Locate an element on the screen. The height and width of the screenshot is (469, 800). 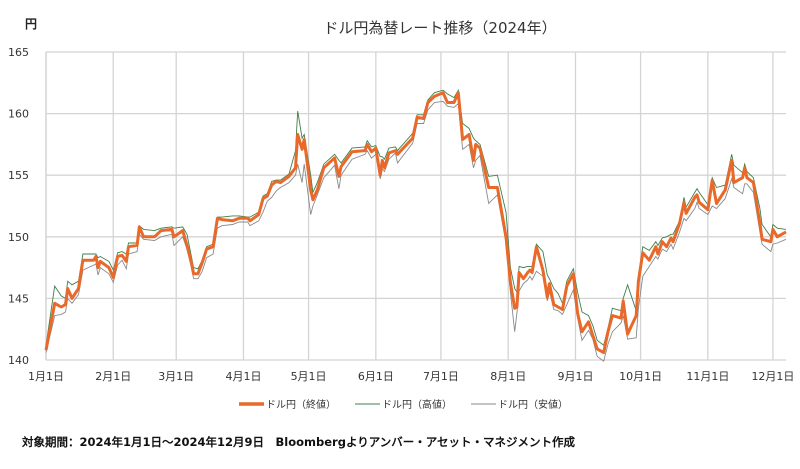
legend-label-low: ドル円（安値） is located at coordinates (533, 404).